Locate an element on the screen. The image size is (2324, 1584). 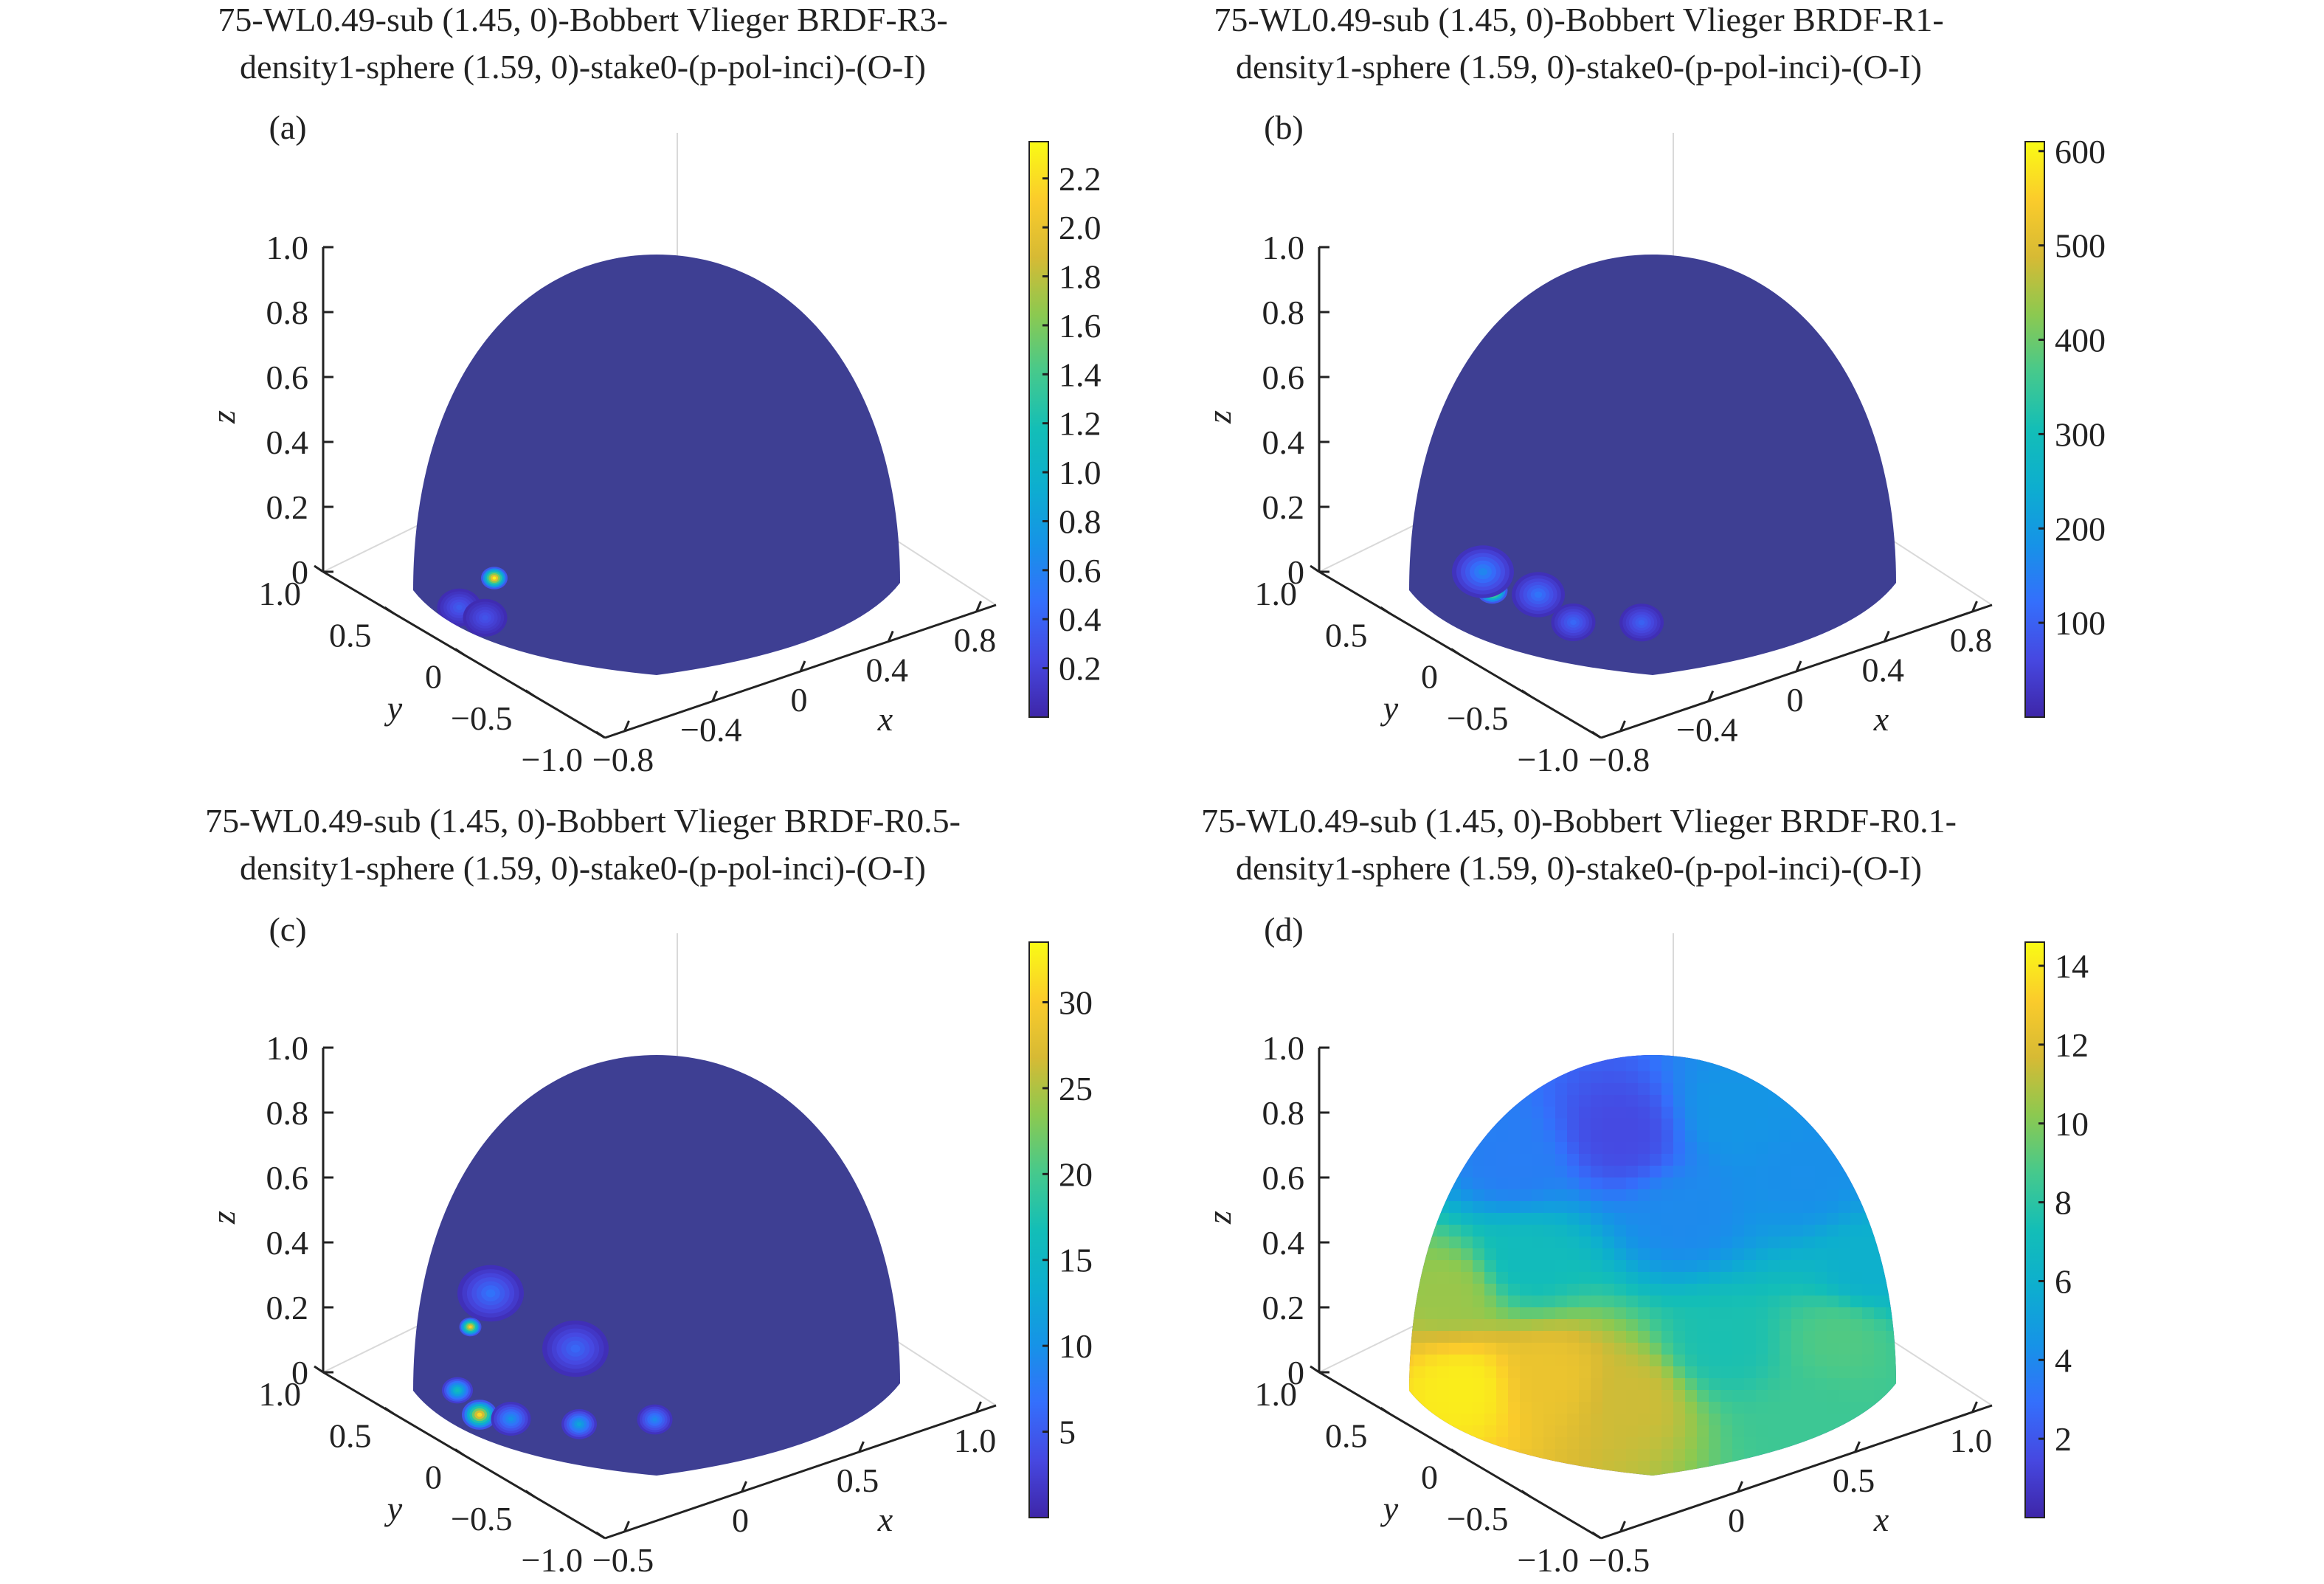
colorbar-tick-label: 2 is located at coordinates (2063, 1439).